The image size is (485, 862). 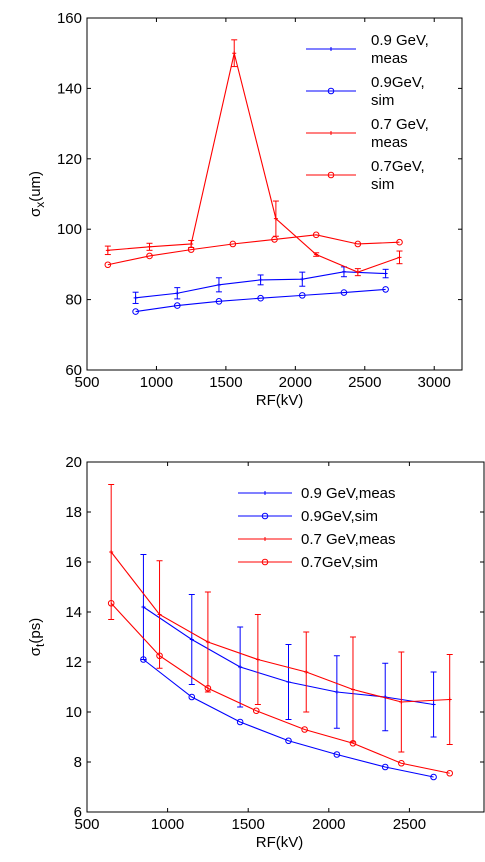 What do you see at coordinates (434, 382) in the screenshot?
I see `x-tick-label: 3000` at bounding box center [434, 382].